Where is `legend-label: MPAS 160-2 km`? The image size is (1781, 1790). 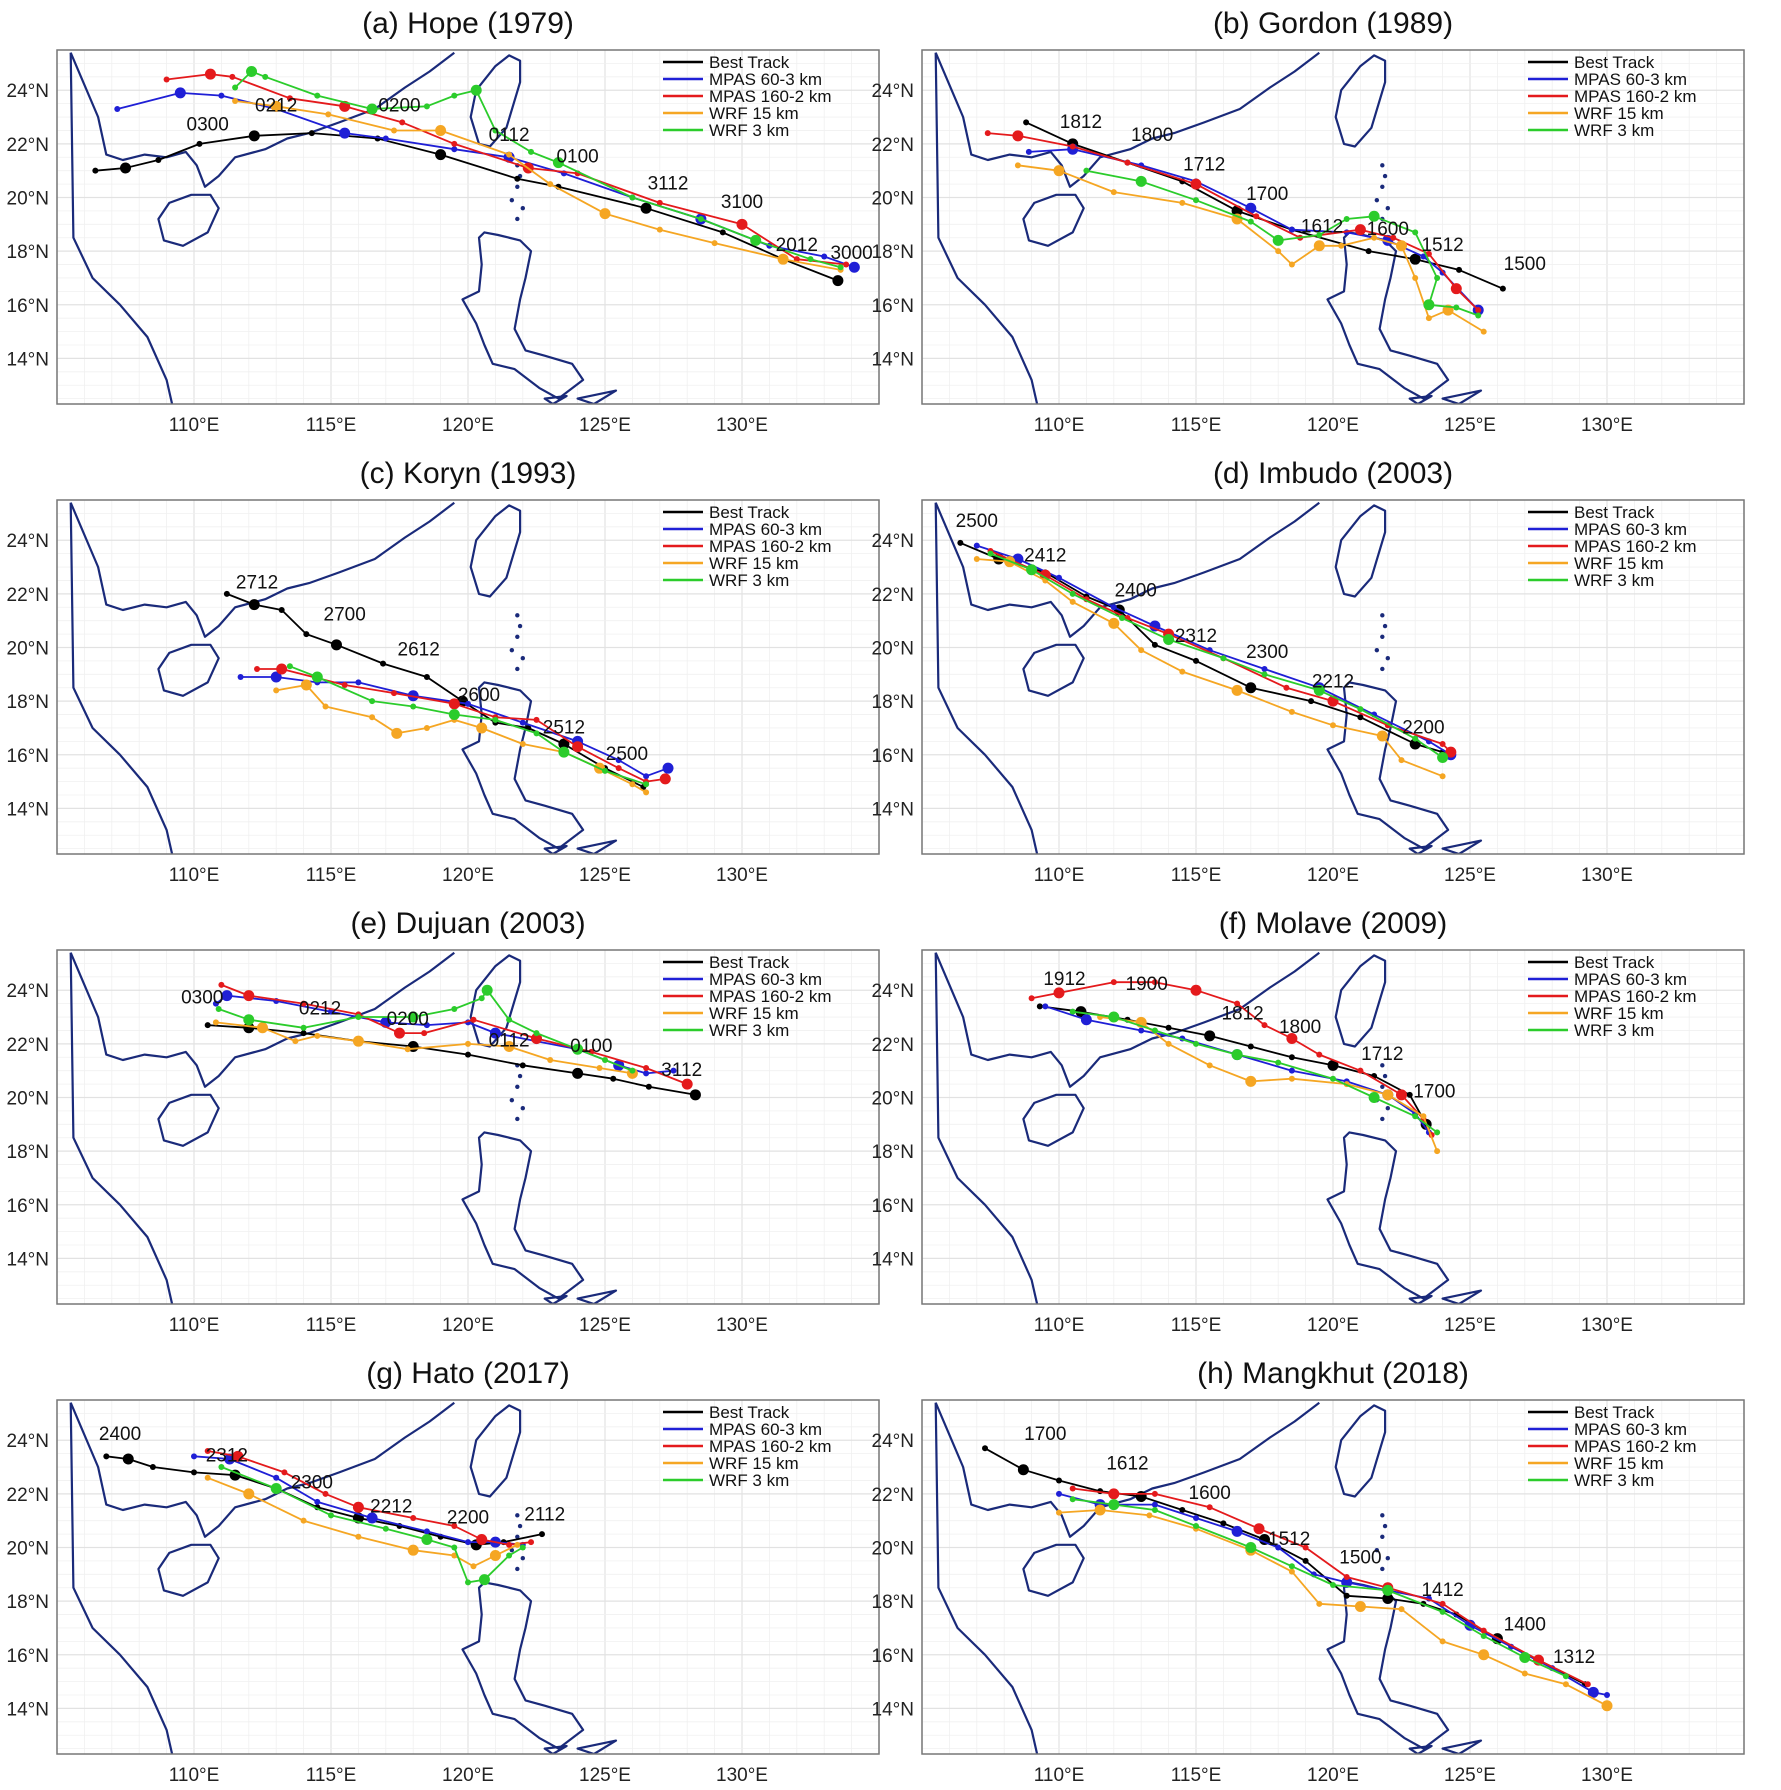
legend-label: MPAS 160-2 km is located at coordinates (1635, 546).